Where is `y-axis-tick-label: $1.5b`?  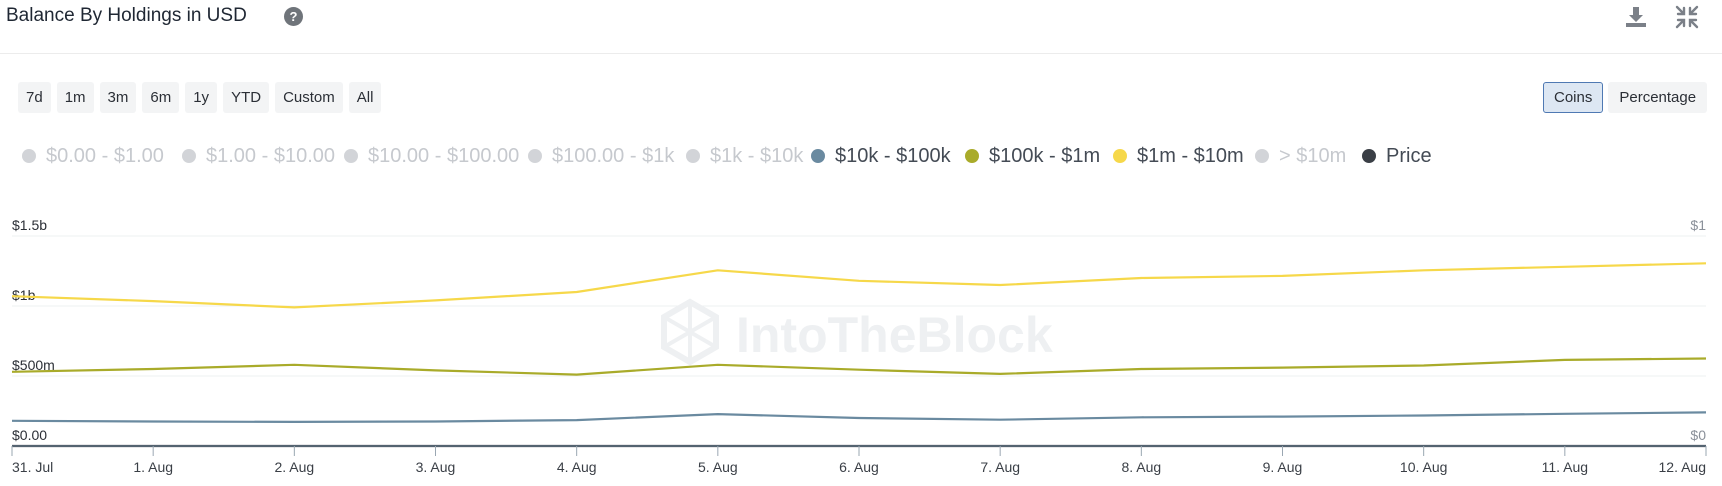
y-axis-tick-label: $1.5b is located at coordinates (29, 225).